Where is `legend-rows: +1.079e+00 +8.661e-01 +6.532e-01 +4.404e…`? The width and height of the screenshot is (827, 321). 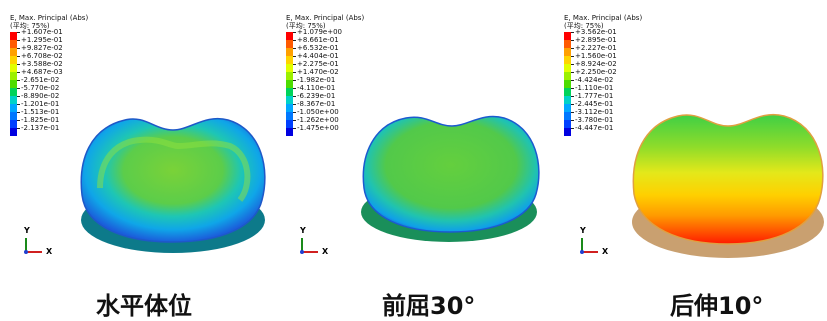 legend-rows: +1.079e+00 +8.661e-01 +6.532e-01 +4.404e… is located at coordinates (325, 82).